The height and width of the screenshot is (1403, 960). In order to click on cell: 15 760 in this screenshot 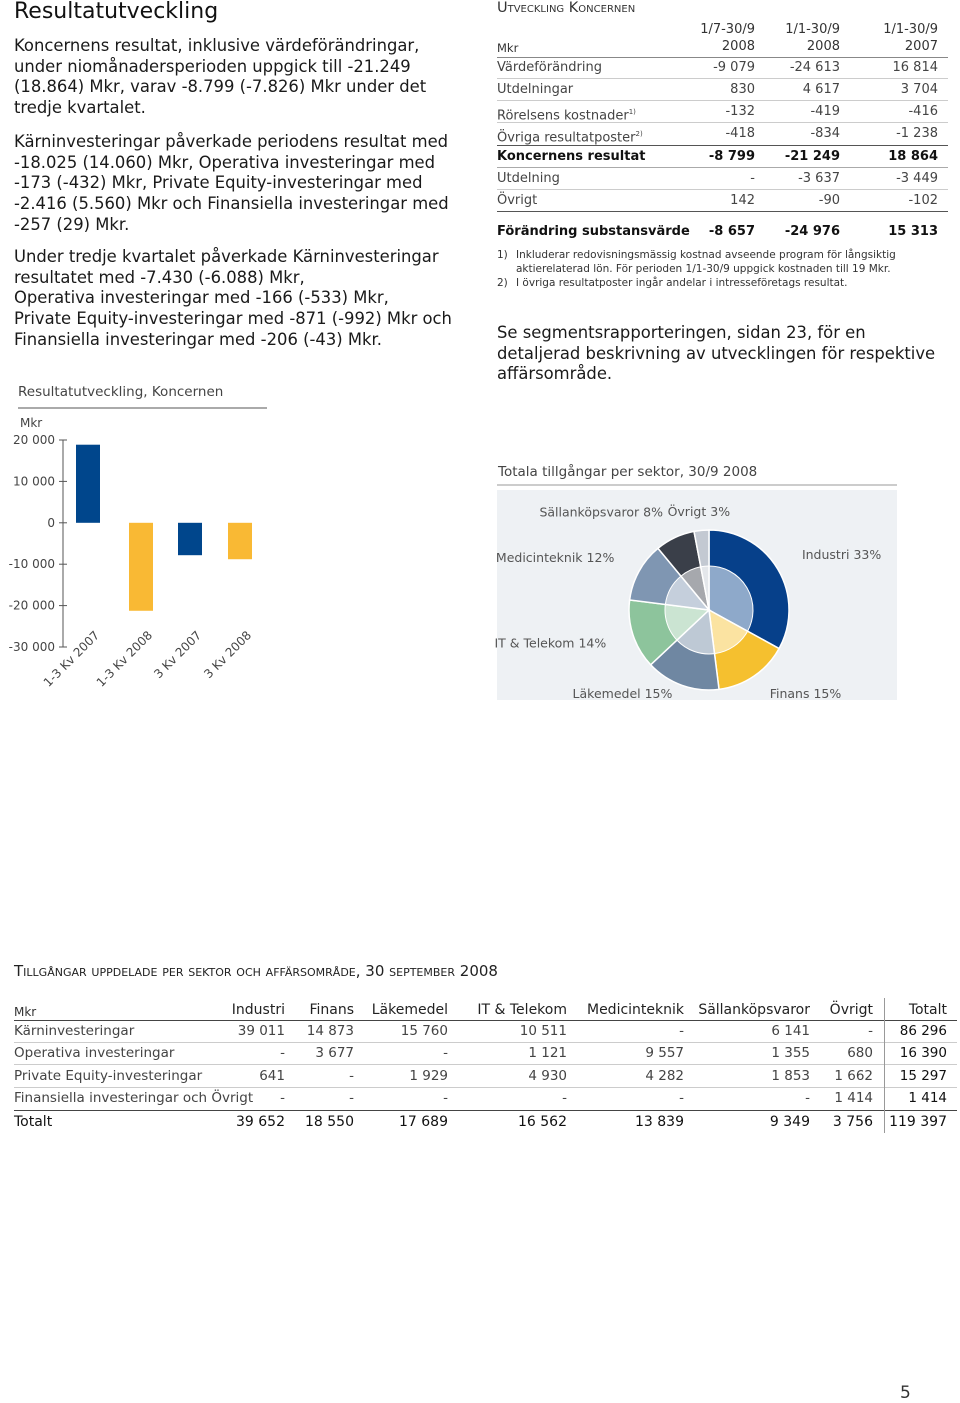, I will do `click(424, 1031)`.